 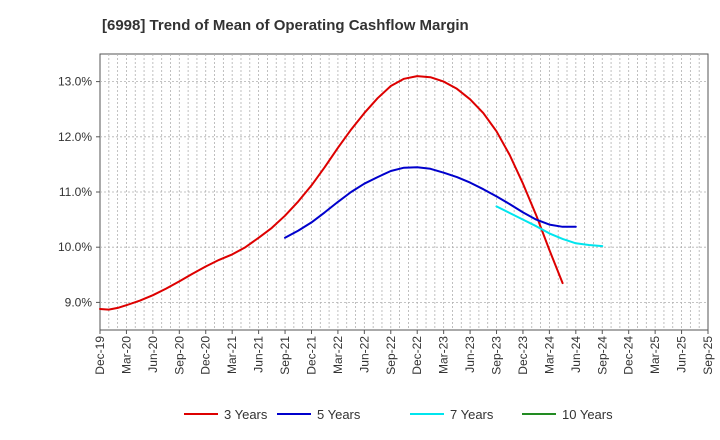 I want to click on x-tick-label: Sep-22, so click(x=391, y=355).